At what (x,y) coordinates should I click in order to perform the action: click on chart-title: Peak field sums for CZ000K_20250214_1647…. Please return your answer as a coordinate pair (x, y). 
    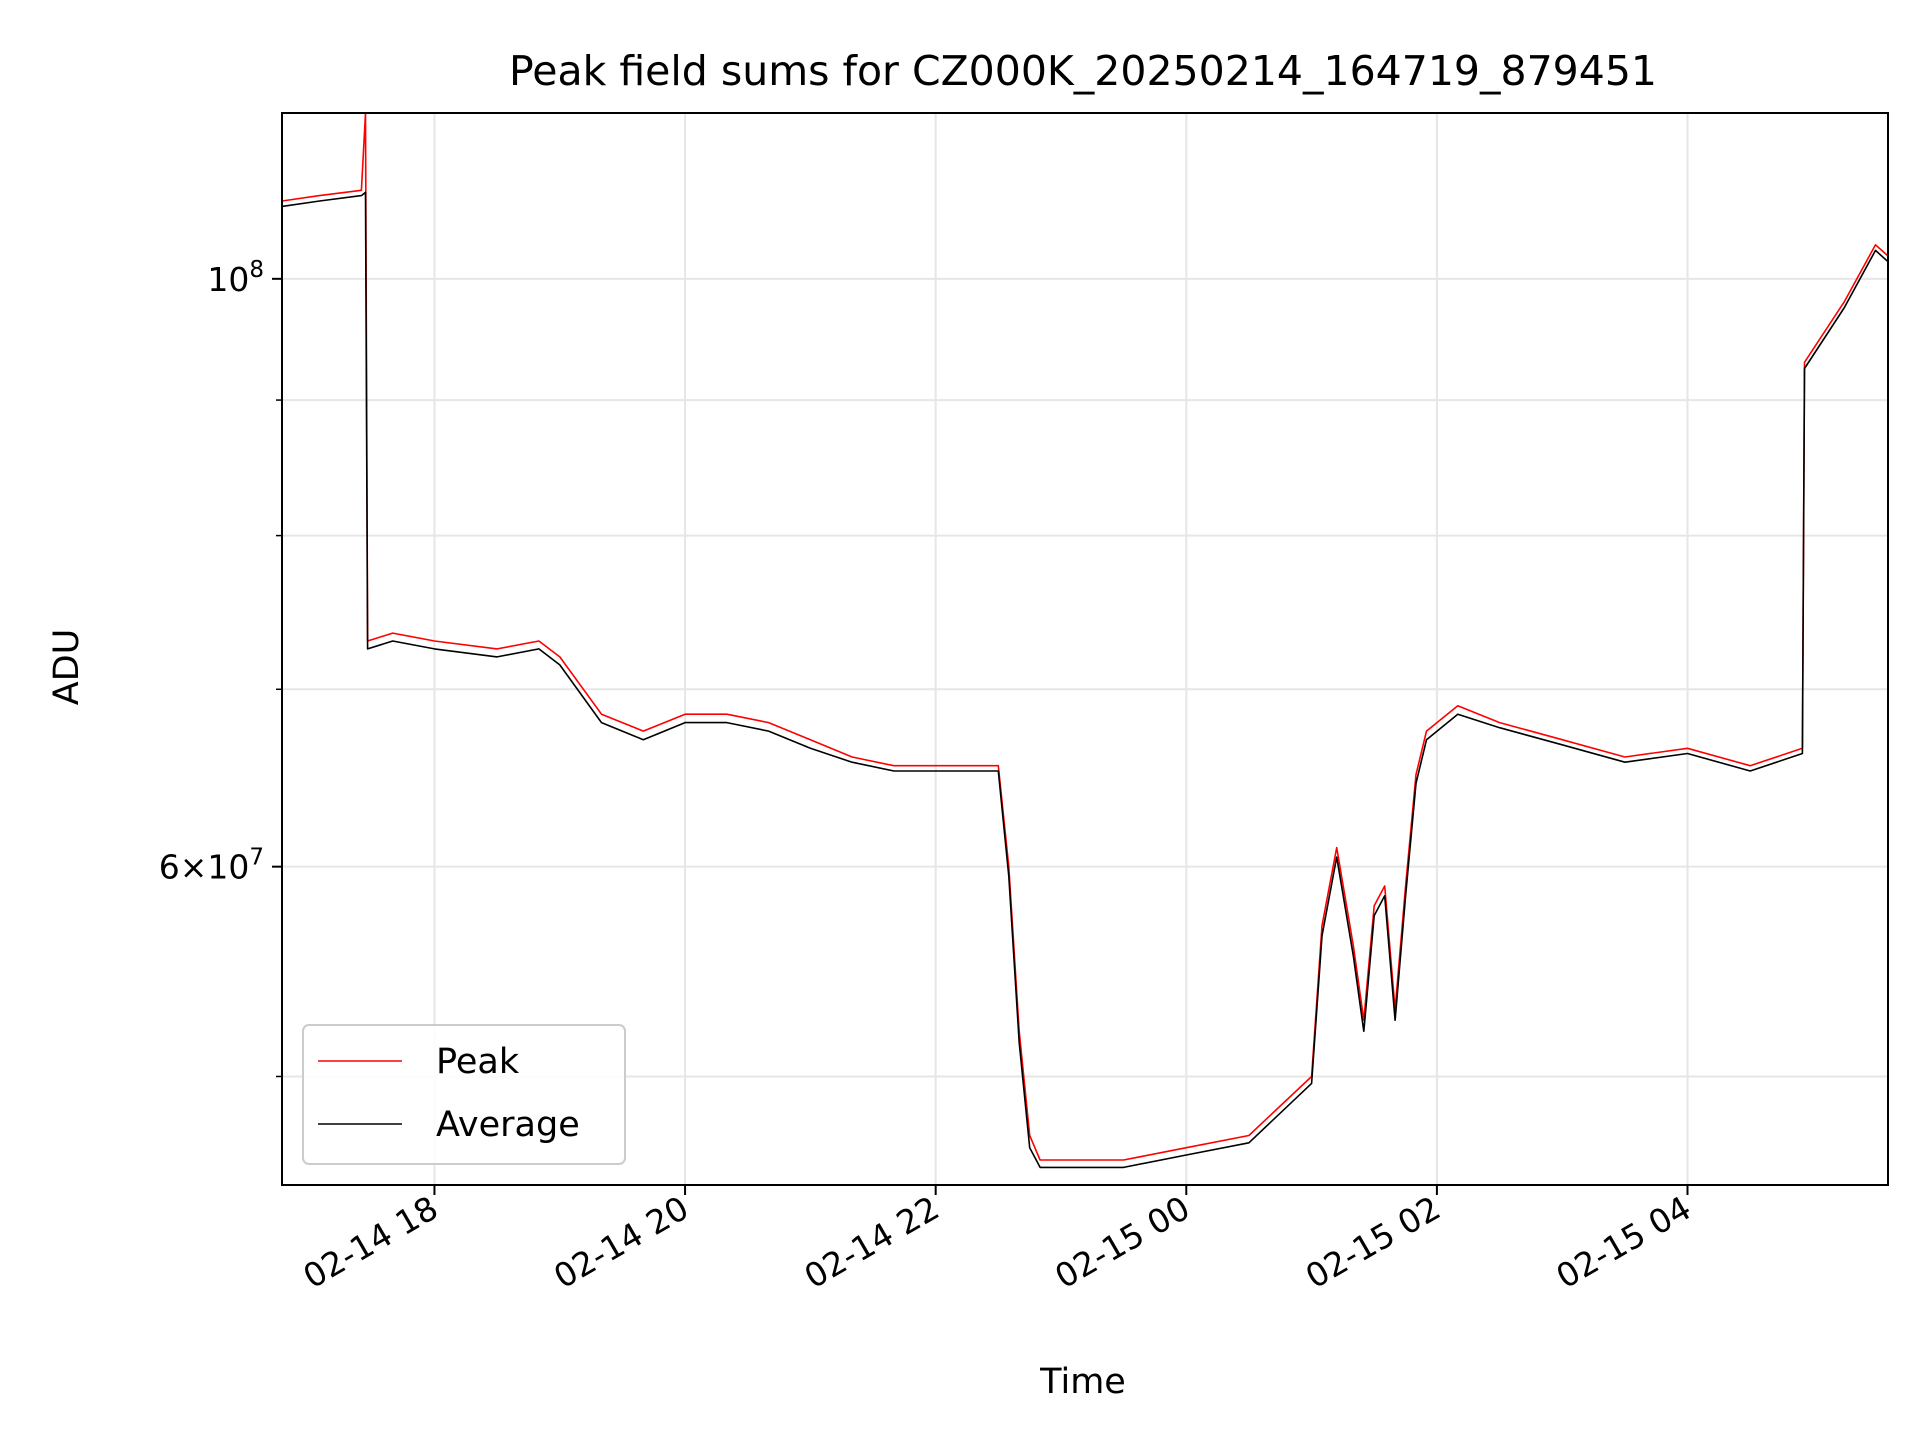
    Looking at the image, I should click on (1083, 71).